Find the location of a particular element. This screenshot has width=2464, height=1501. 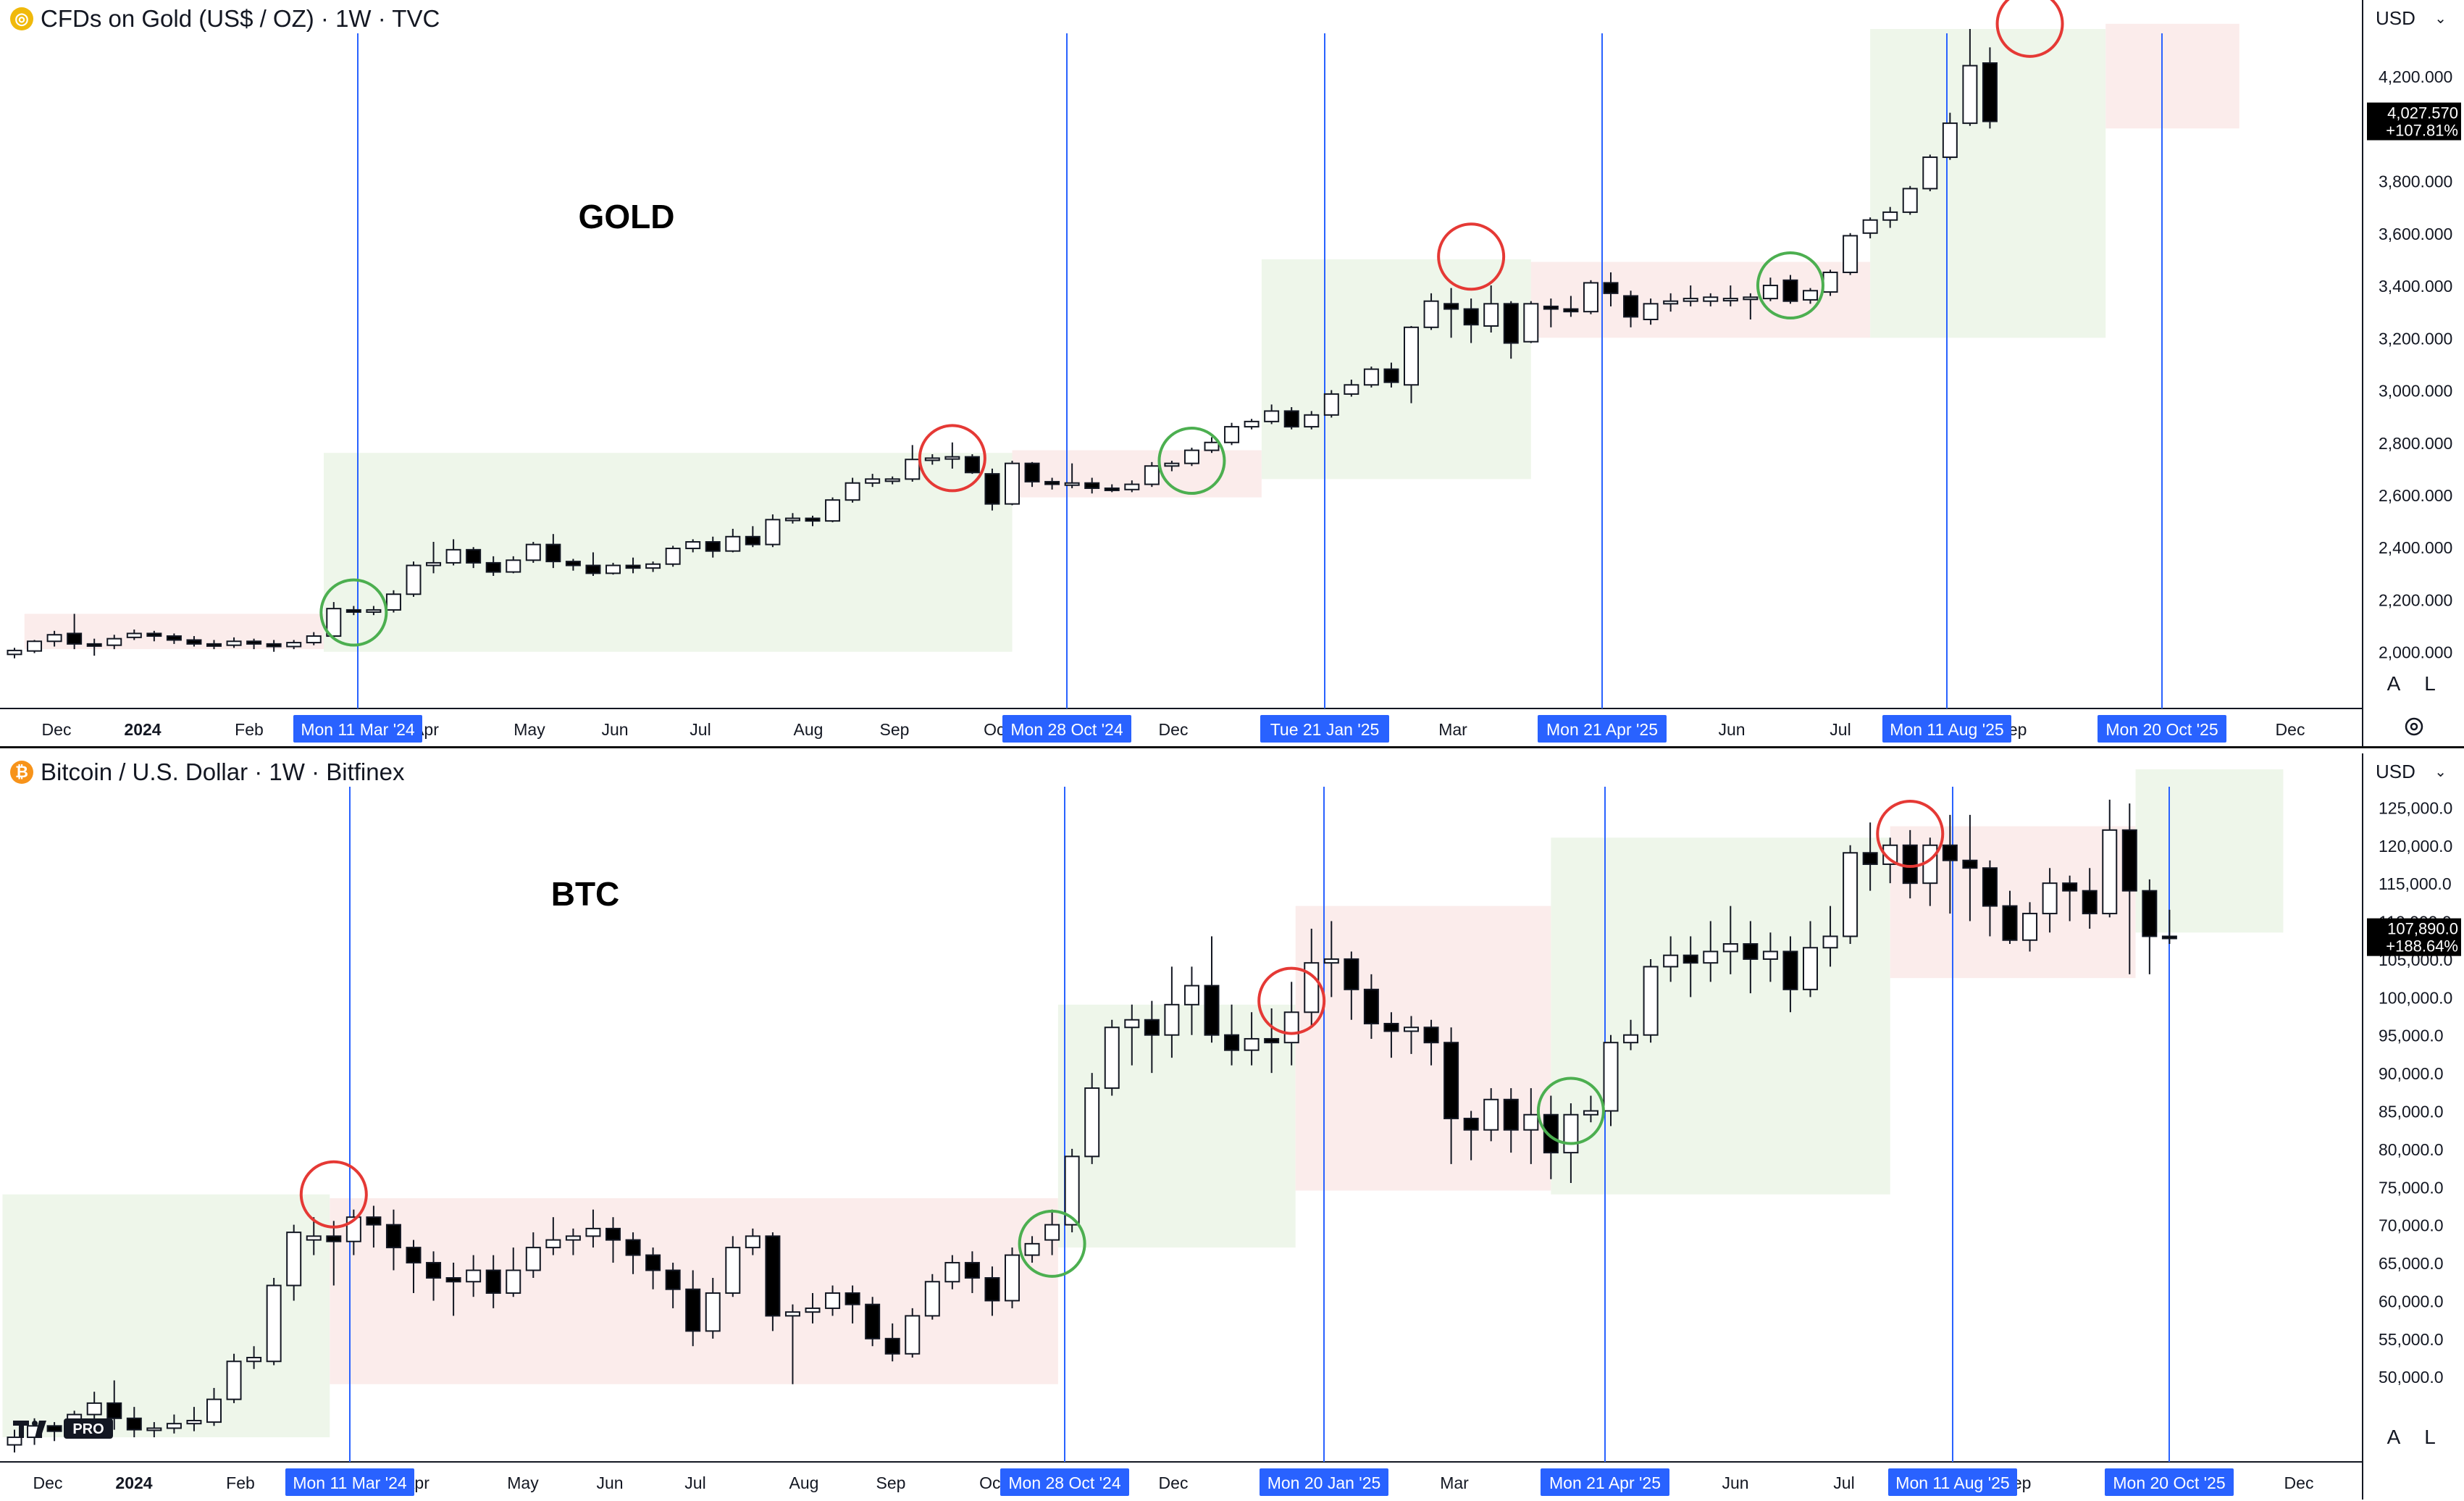

red-zone is located at coordinates (1423, 1048).